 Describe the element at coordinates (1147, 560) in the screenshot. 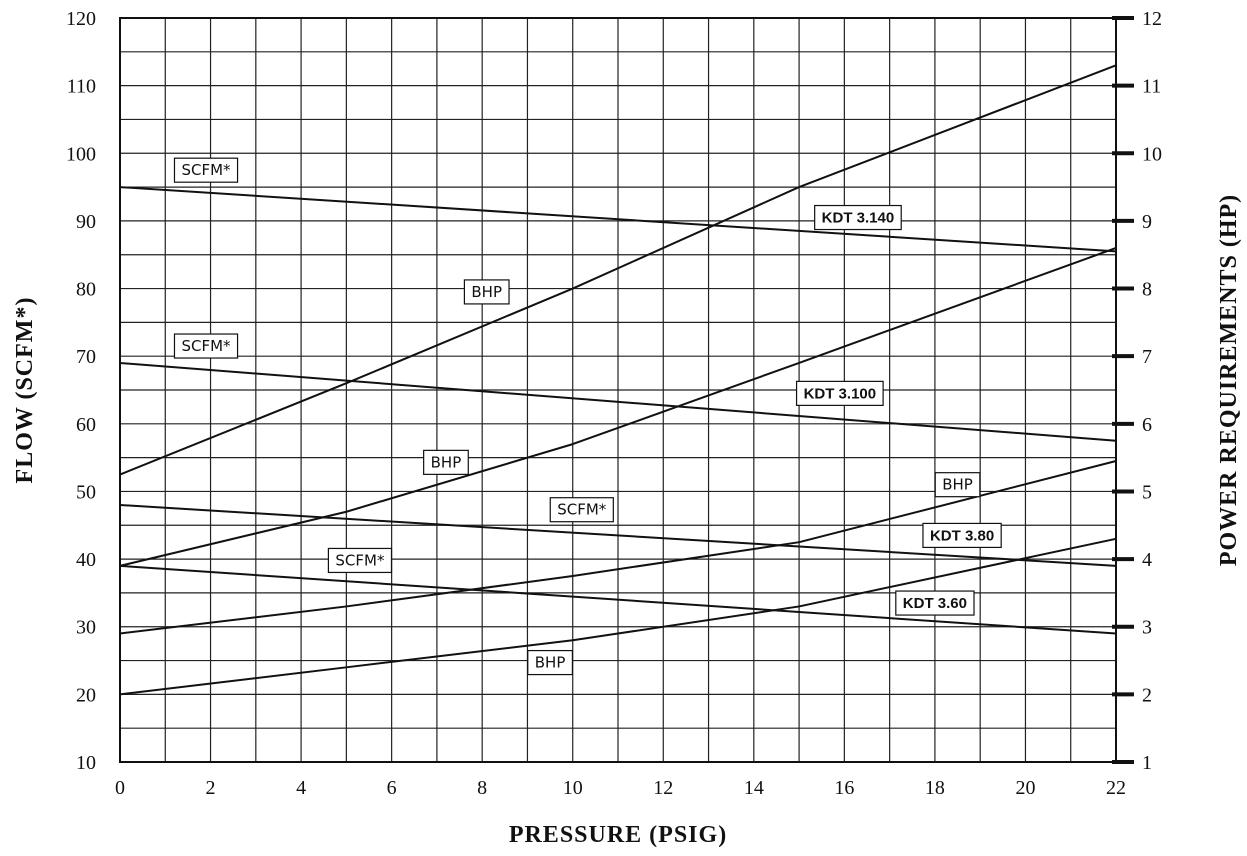

I see `y2-tick-label: 4` at that location.